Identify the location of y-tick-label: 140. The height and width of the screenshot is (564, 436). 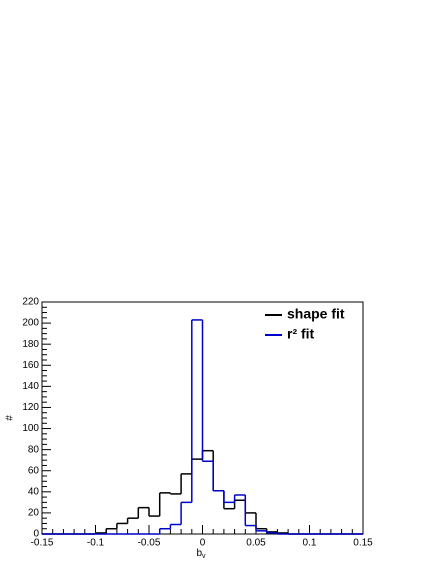
(30, 386).